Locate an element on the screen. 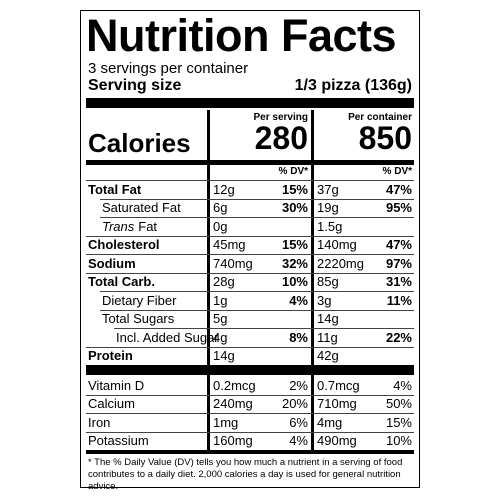 This screenshot has height=500, width=500. amount: 1mg is located at coordinates (226, 422).